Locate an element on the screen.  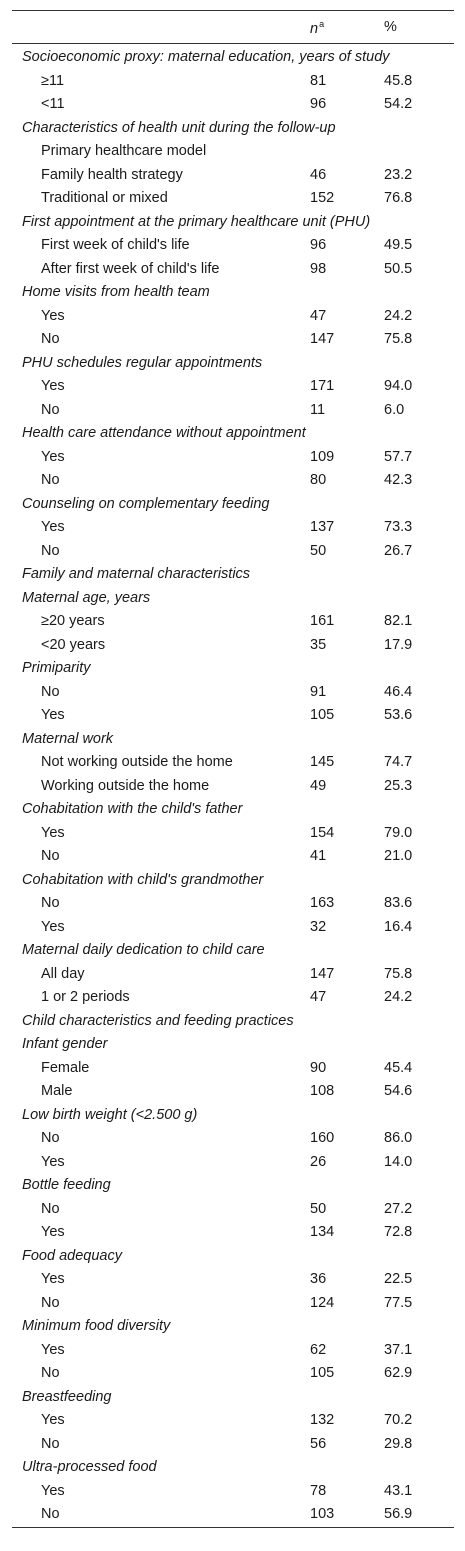
table-row: Yes 47 24.2 is located at coordinates (233, 317).